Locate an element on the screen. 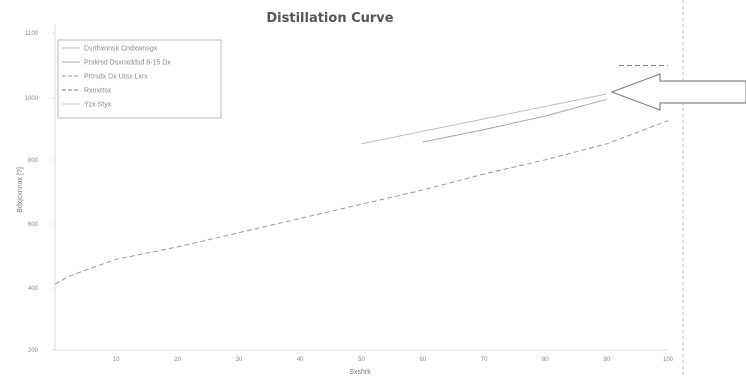 Image resolution: width=746 pixels, height=378 pixels. annotation-arrow is located at coordinates (678, 92).